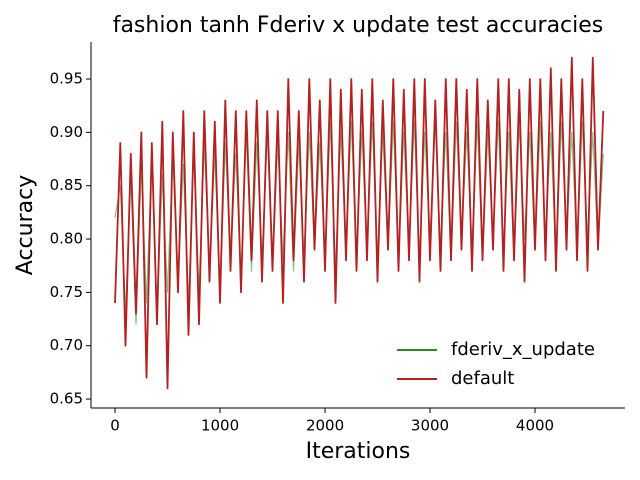 The width and height of the screenshot is (640, 480). I want to click on y-tick-label: 0.85, so click(66, 185).